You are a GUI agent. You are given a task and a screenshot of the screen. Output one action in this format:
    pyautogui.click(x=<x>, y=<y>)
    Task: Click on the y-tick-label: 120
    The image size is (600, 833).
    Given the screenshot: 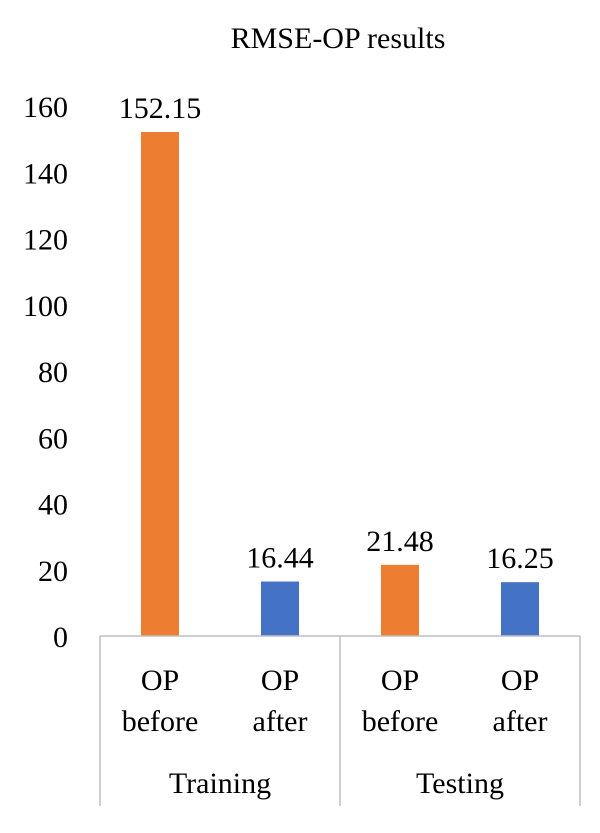 What is the action you would take?
    pyautogui.click(x=45, y=240)
    